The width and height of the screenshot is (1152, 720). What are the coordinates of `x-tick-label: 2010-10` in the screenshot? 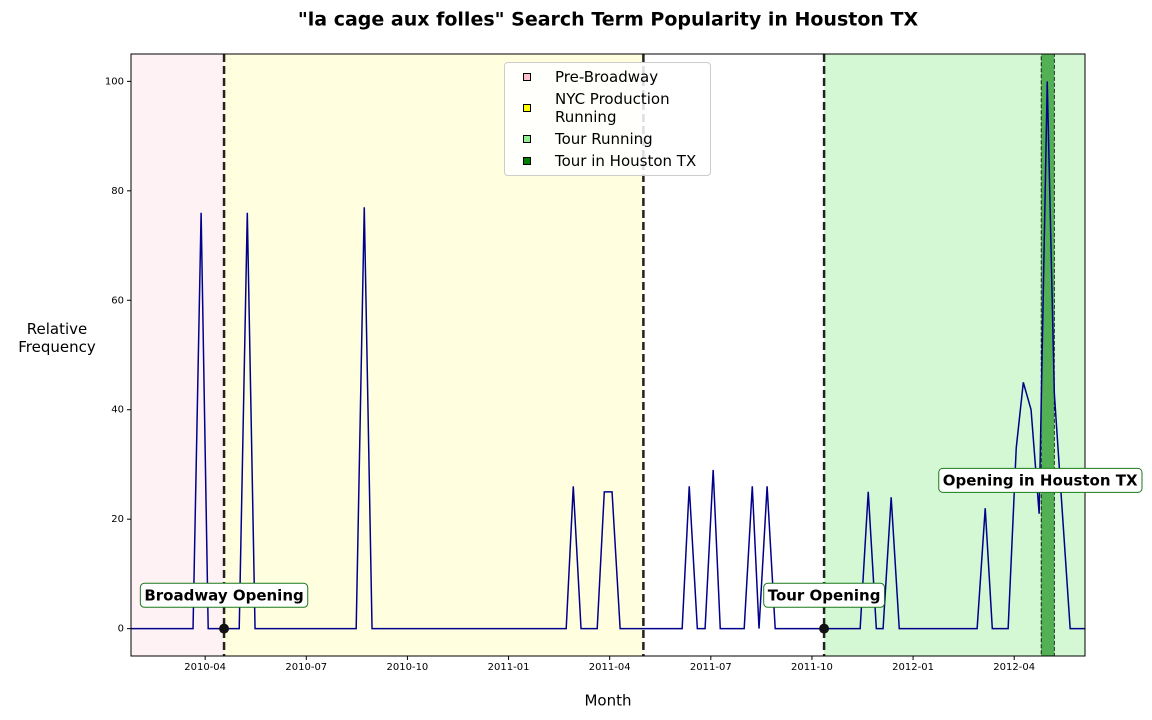 It's located at (408, 667).